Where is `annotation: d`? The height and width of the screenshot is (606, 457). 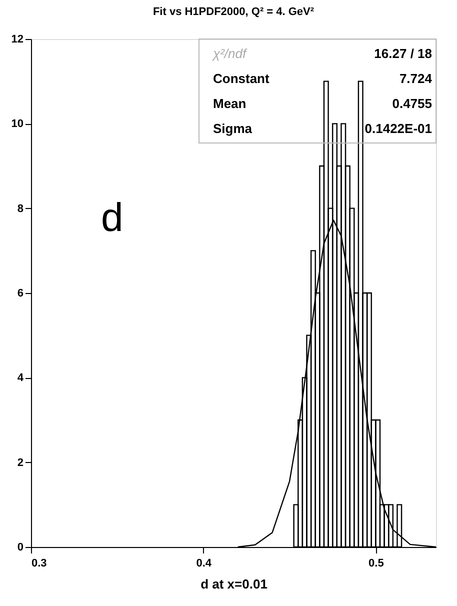 annotation: d is located at coordinates (112, 218).